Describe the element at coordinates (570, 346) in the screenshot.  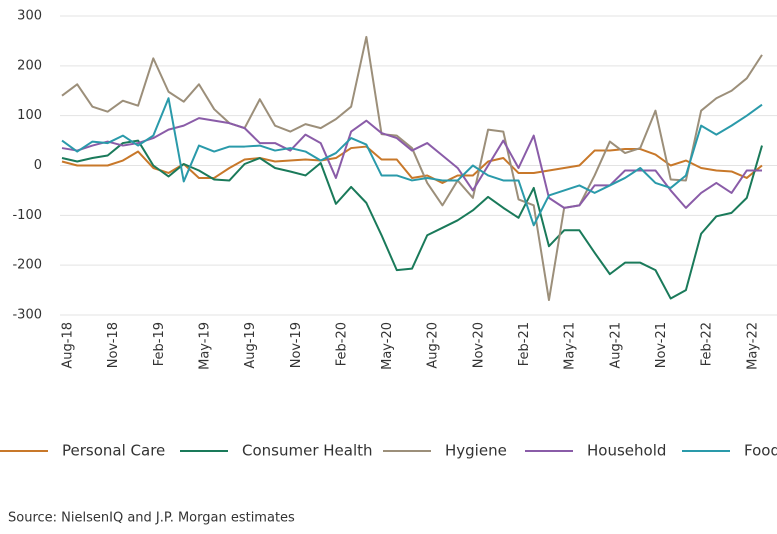
I see `x-tick-label: May-21` at that location.